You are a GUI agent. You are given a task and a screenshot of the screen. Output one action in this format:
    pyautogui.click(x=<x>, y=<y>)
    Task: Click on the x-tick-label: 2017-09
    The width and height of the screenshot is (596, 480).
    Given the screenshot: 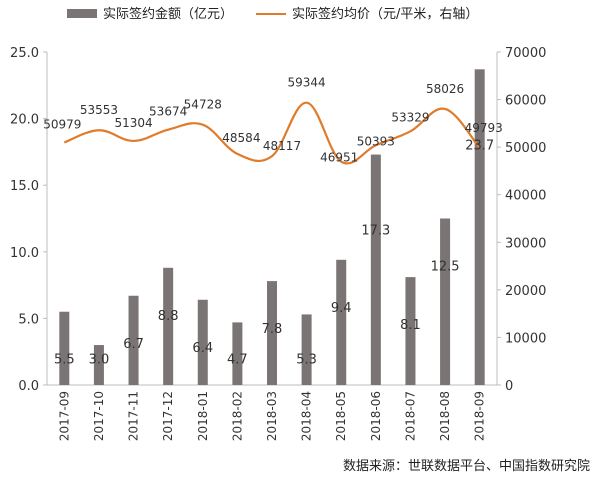 What is the action you would take?
    pyautogui.click(x=64, y=416)
    